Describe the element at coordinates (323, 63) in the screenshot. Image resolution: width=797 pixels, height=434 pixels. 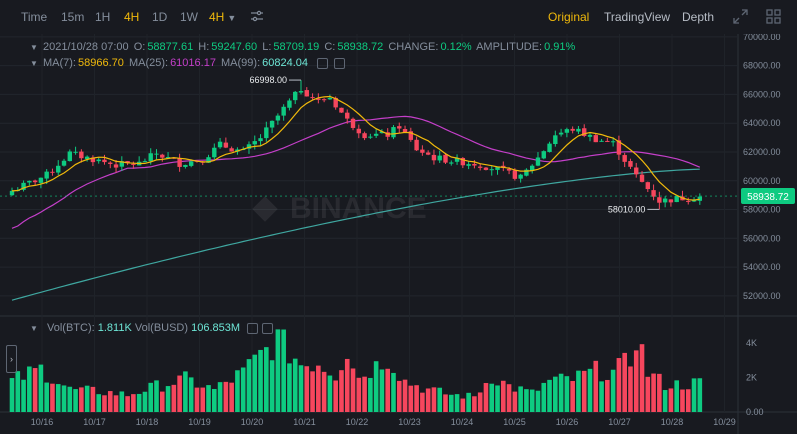
I see `ma-settings-icon` at that location.